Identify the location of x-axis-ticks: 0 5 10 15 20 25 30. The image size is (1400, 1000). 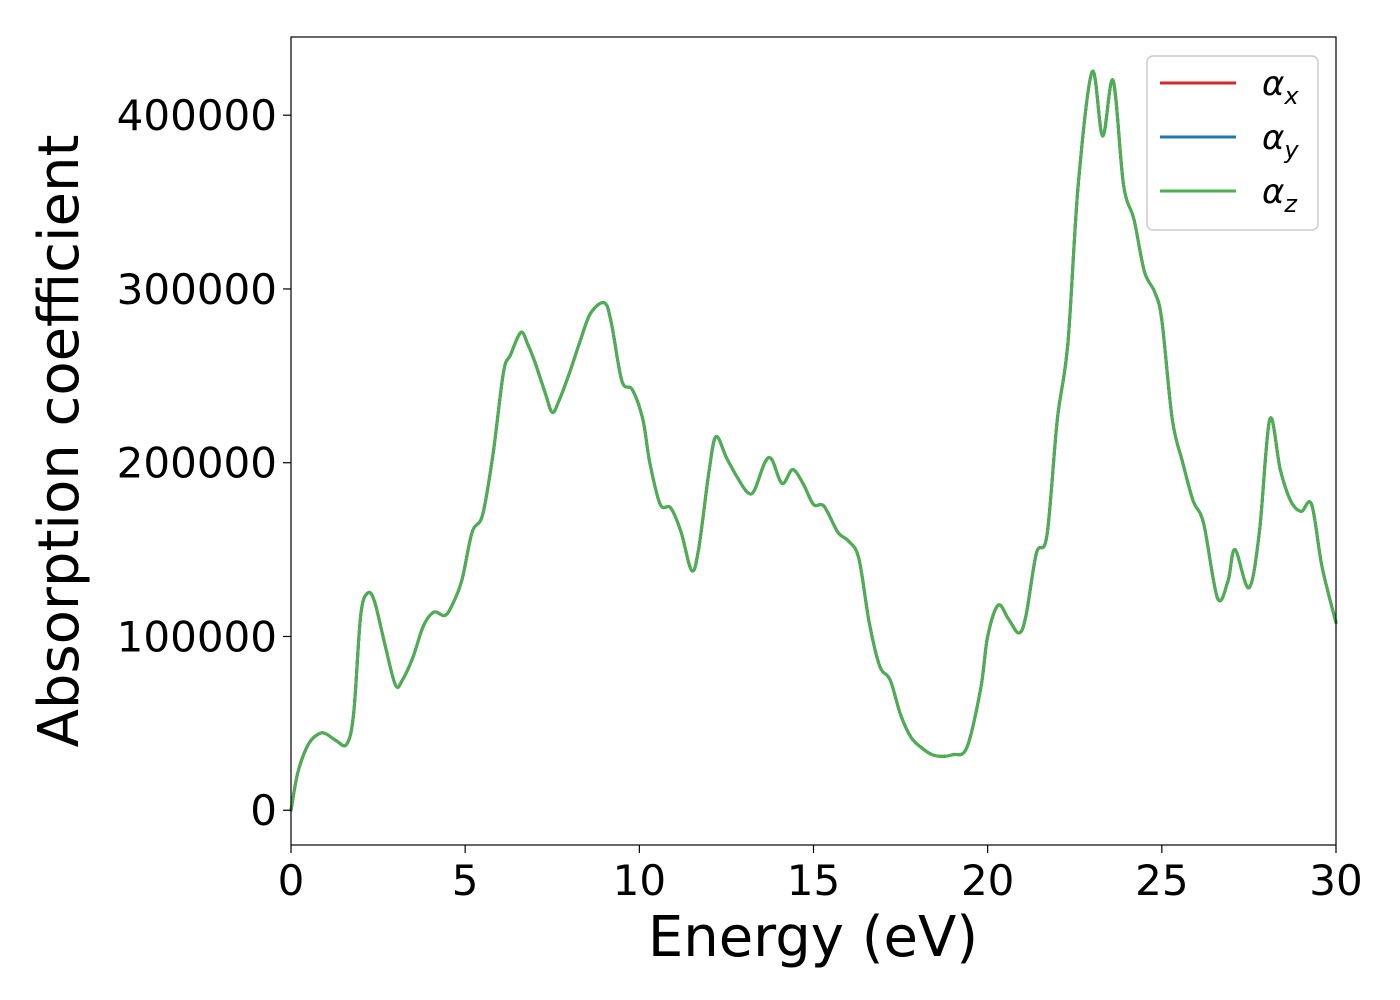
(820, 875).